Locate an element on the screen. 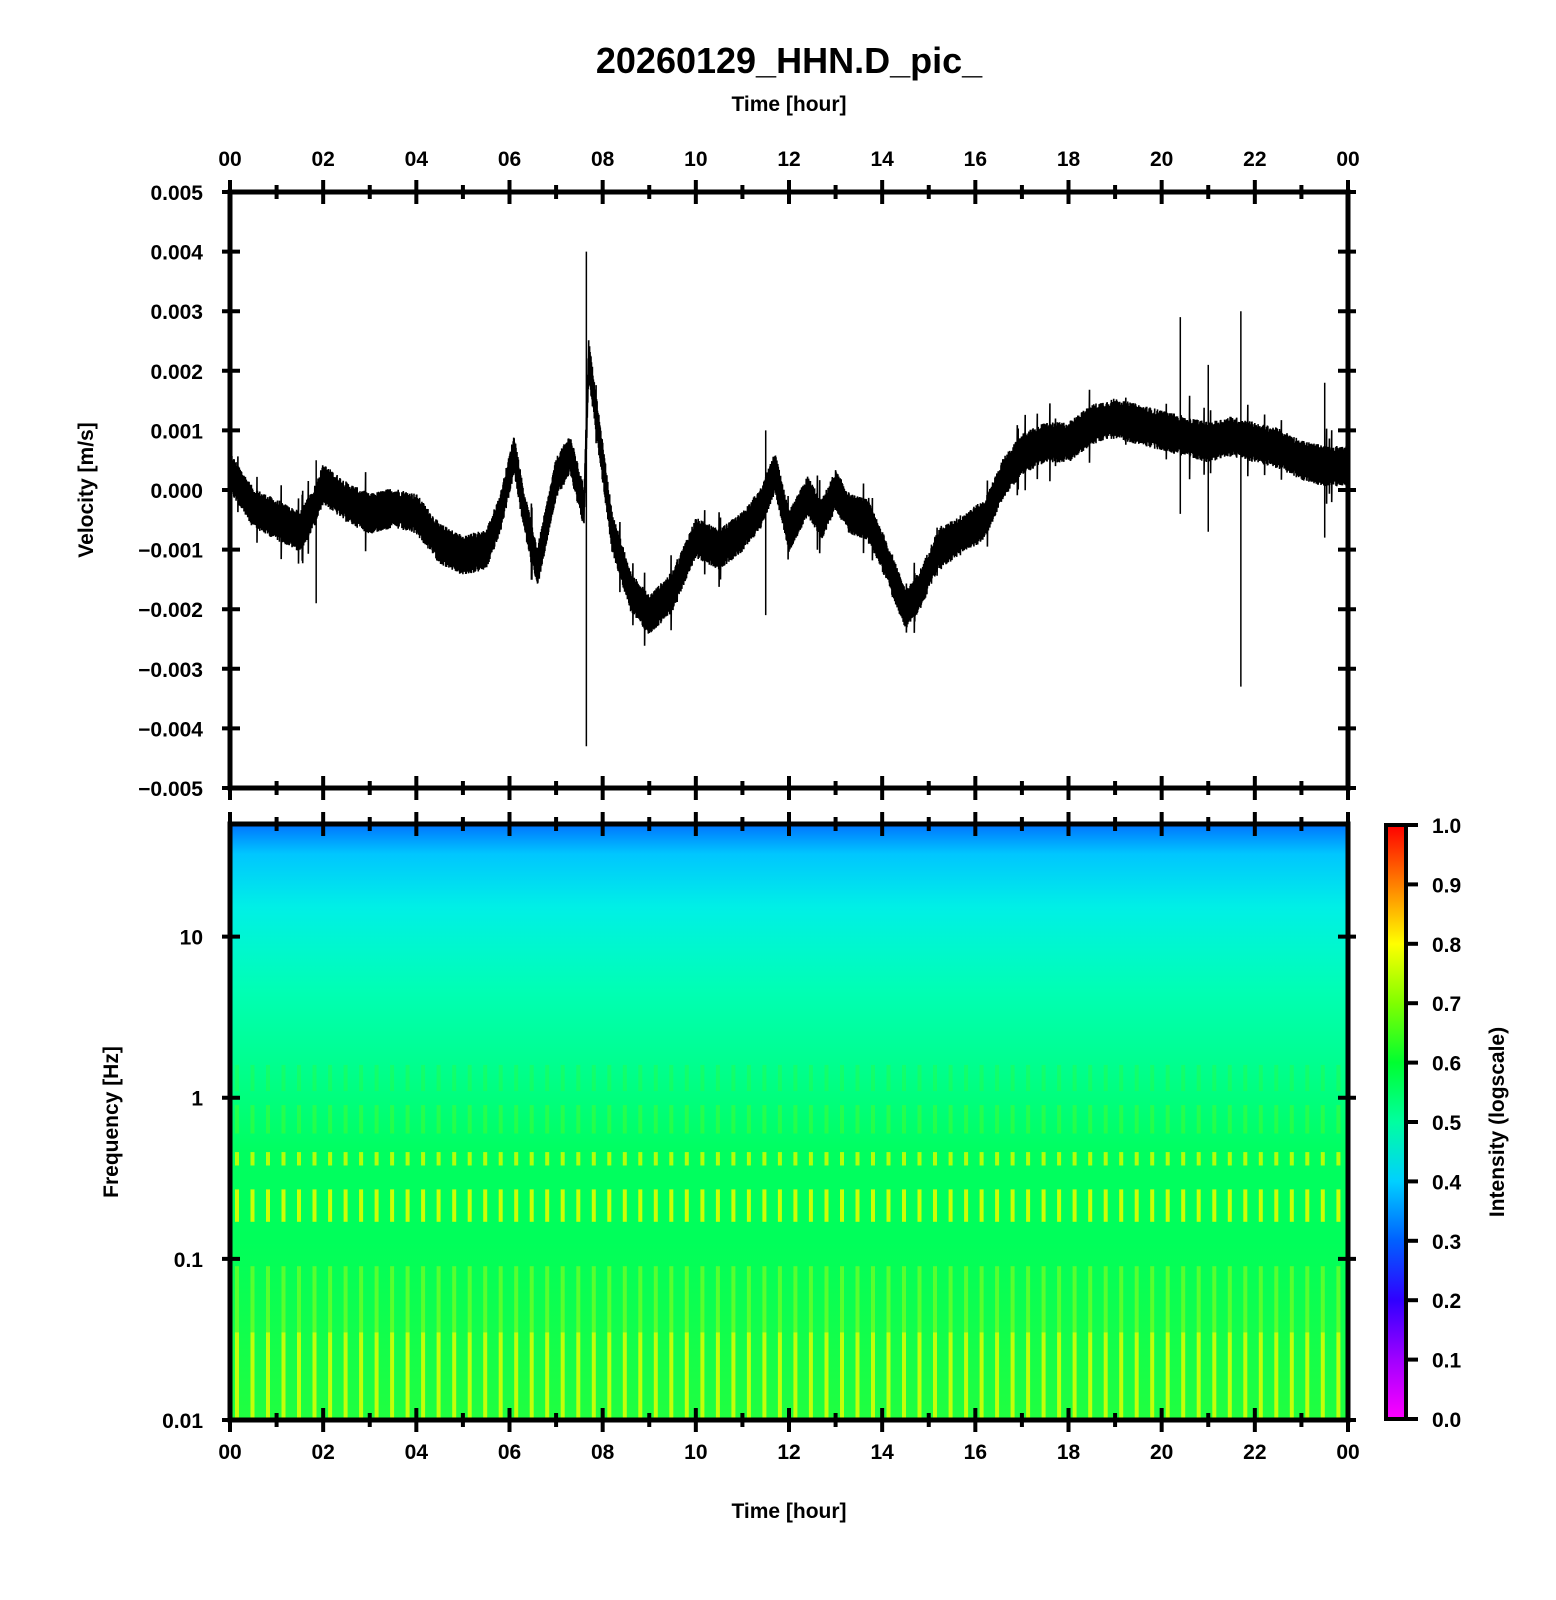 The height and width of the screenshot is (1600, 1556). top-x-tick-label: 08 is located at coordinates (603, 159).